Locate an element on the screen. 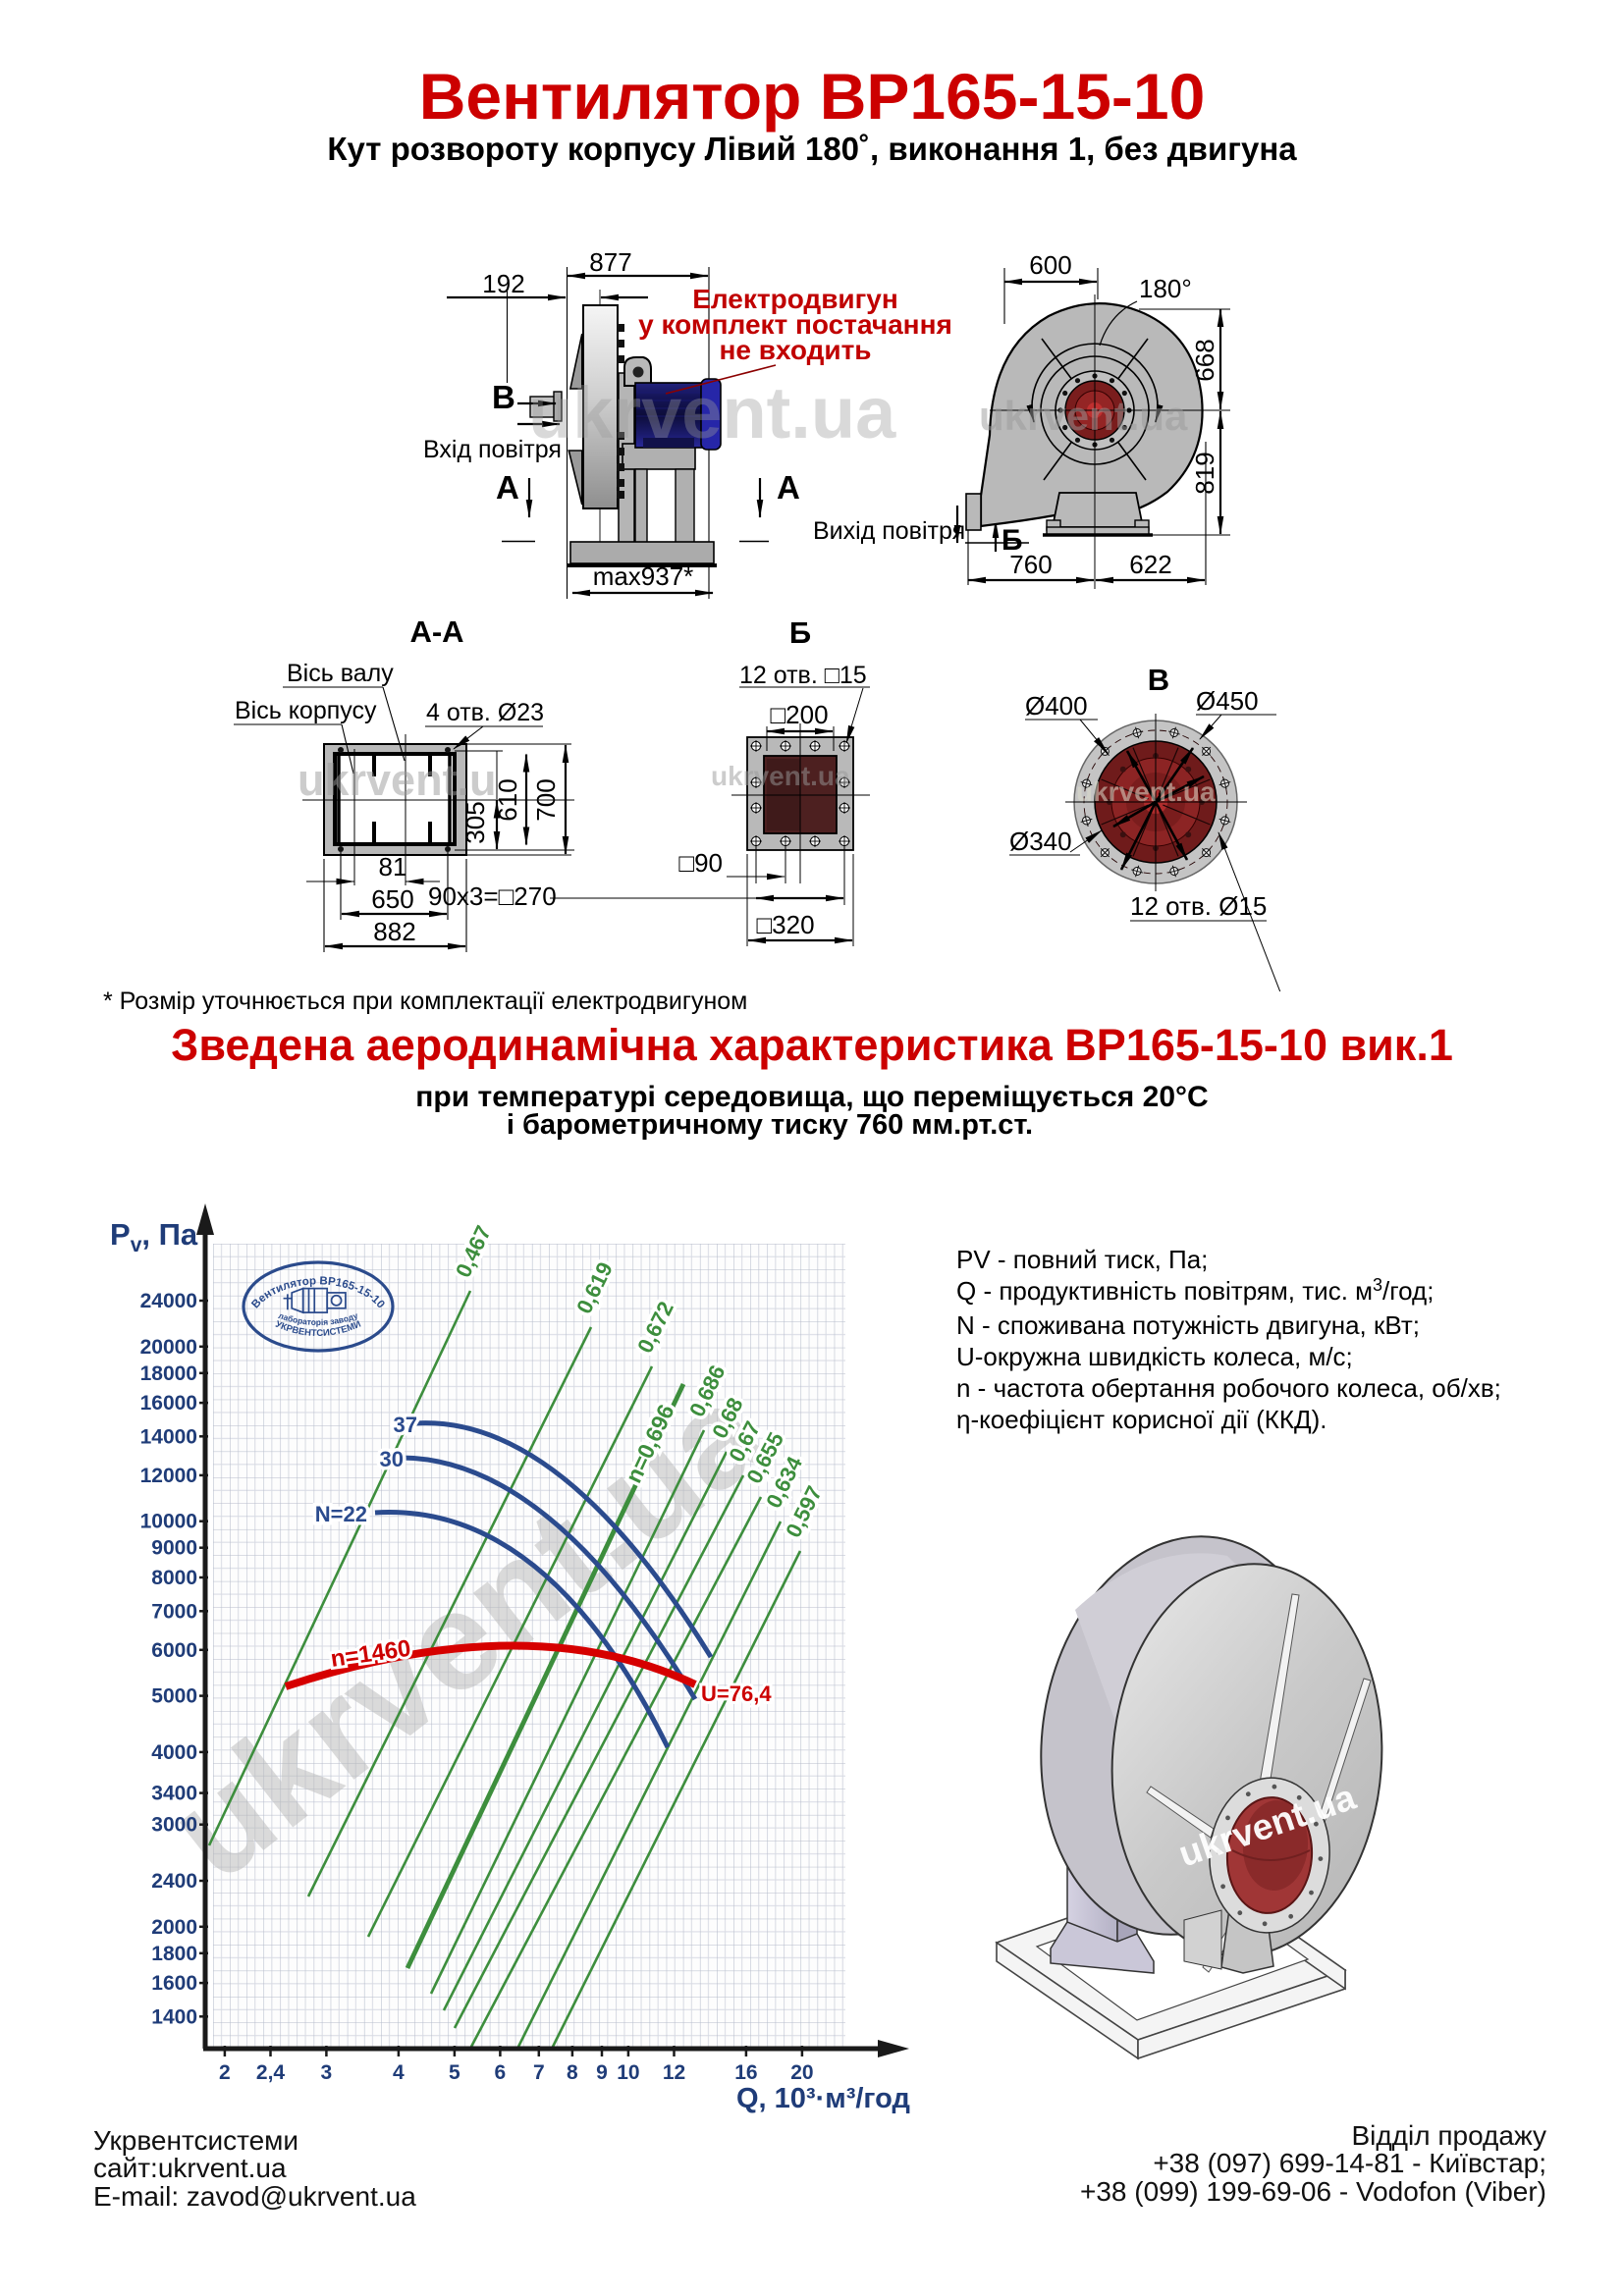 The height and width of the screenshot is (2296, 1624). svg-text: 14000 is located at coordinates (168, 1436).